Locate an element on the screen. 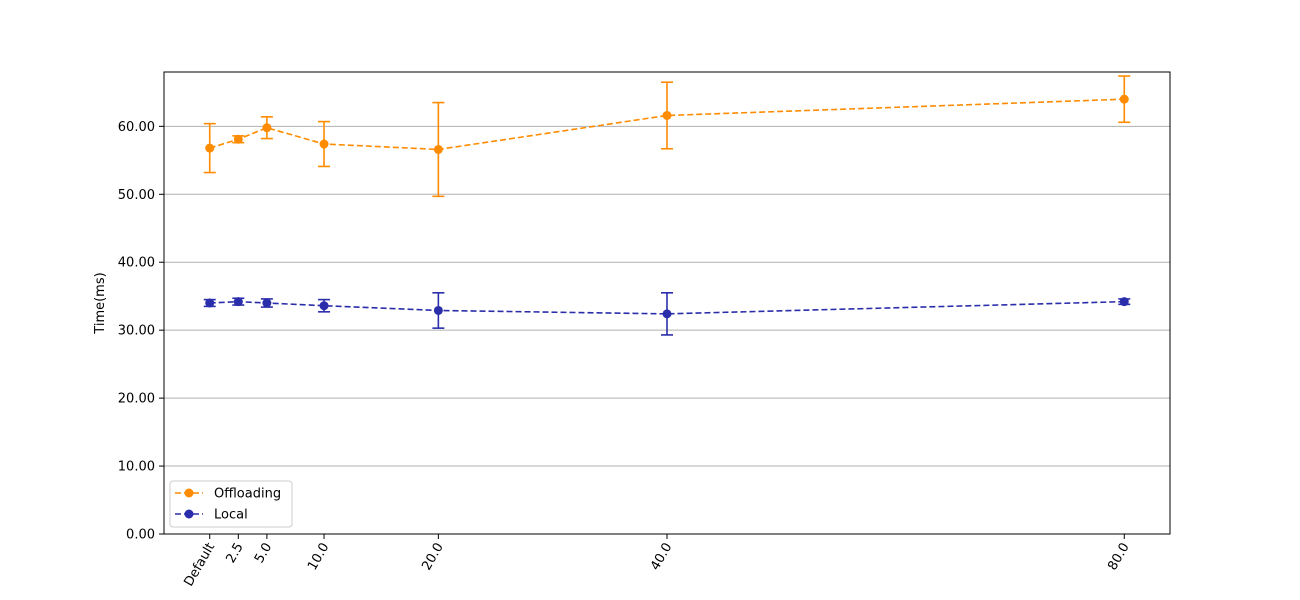 This screenshot has width=1300, height=600. legend-box is located at coordinates (231, 504).